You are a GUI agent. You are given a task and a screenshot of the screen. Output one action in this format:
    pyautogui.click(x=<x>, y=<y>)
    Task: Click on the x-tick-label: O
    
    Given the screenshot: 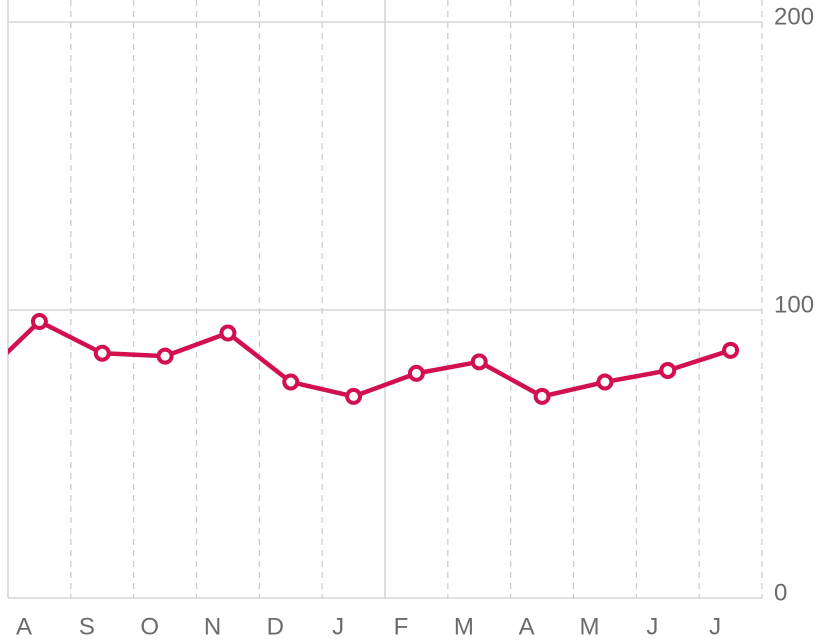 What is the action you would take?
    pyautogui.click(x=149, y=626)
    